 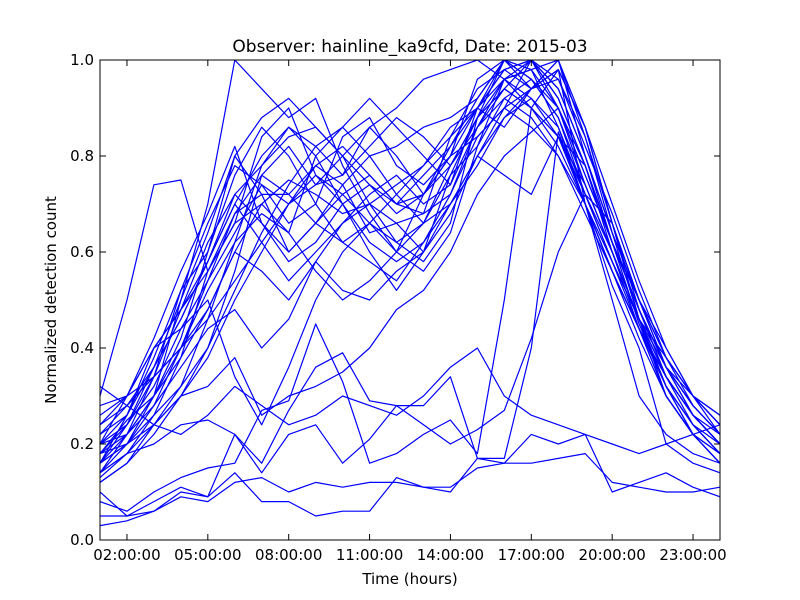 I want to click on y-tick-label-0: 0.0, so click(x=82, y=540).